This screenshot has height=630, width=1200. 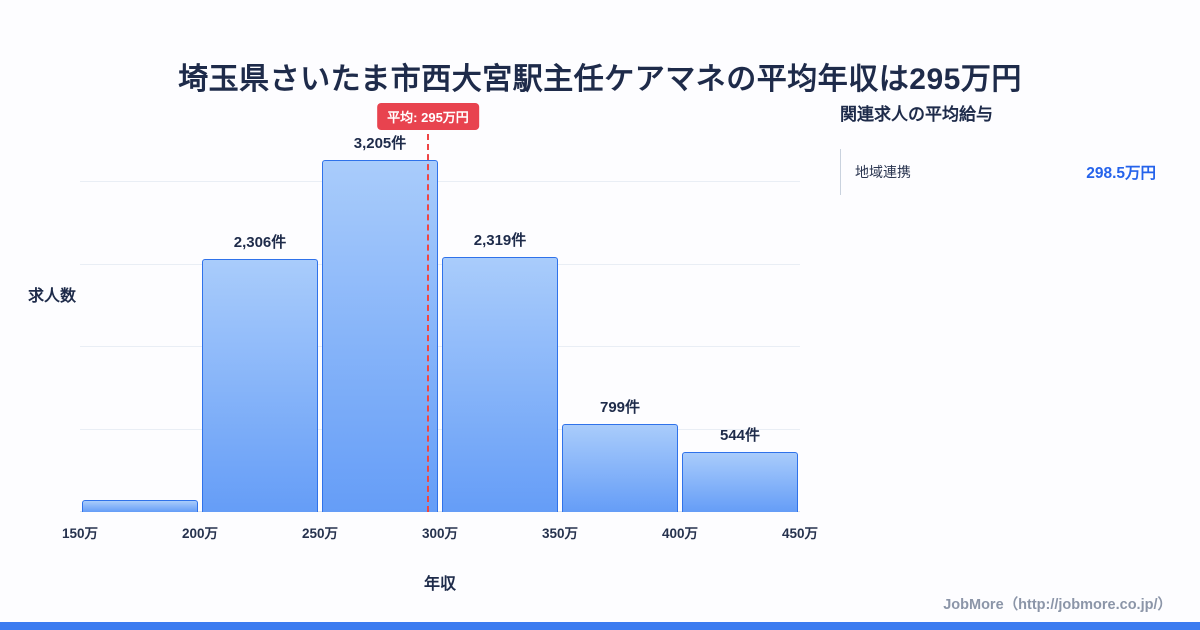 What do you see at coordinates (439, 584) in the screenshot?
I see `x-axis-label: 年収` at bounding box center [439, 584].